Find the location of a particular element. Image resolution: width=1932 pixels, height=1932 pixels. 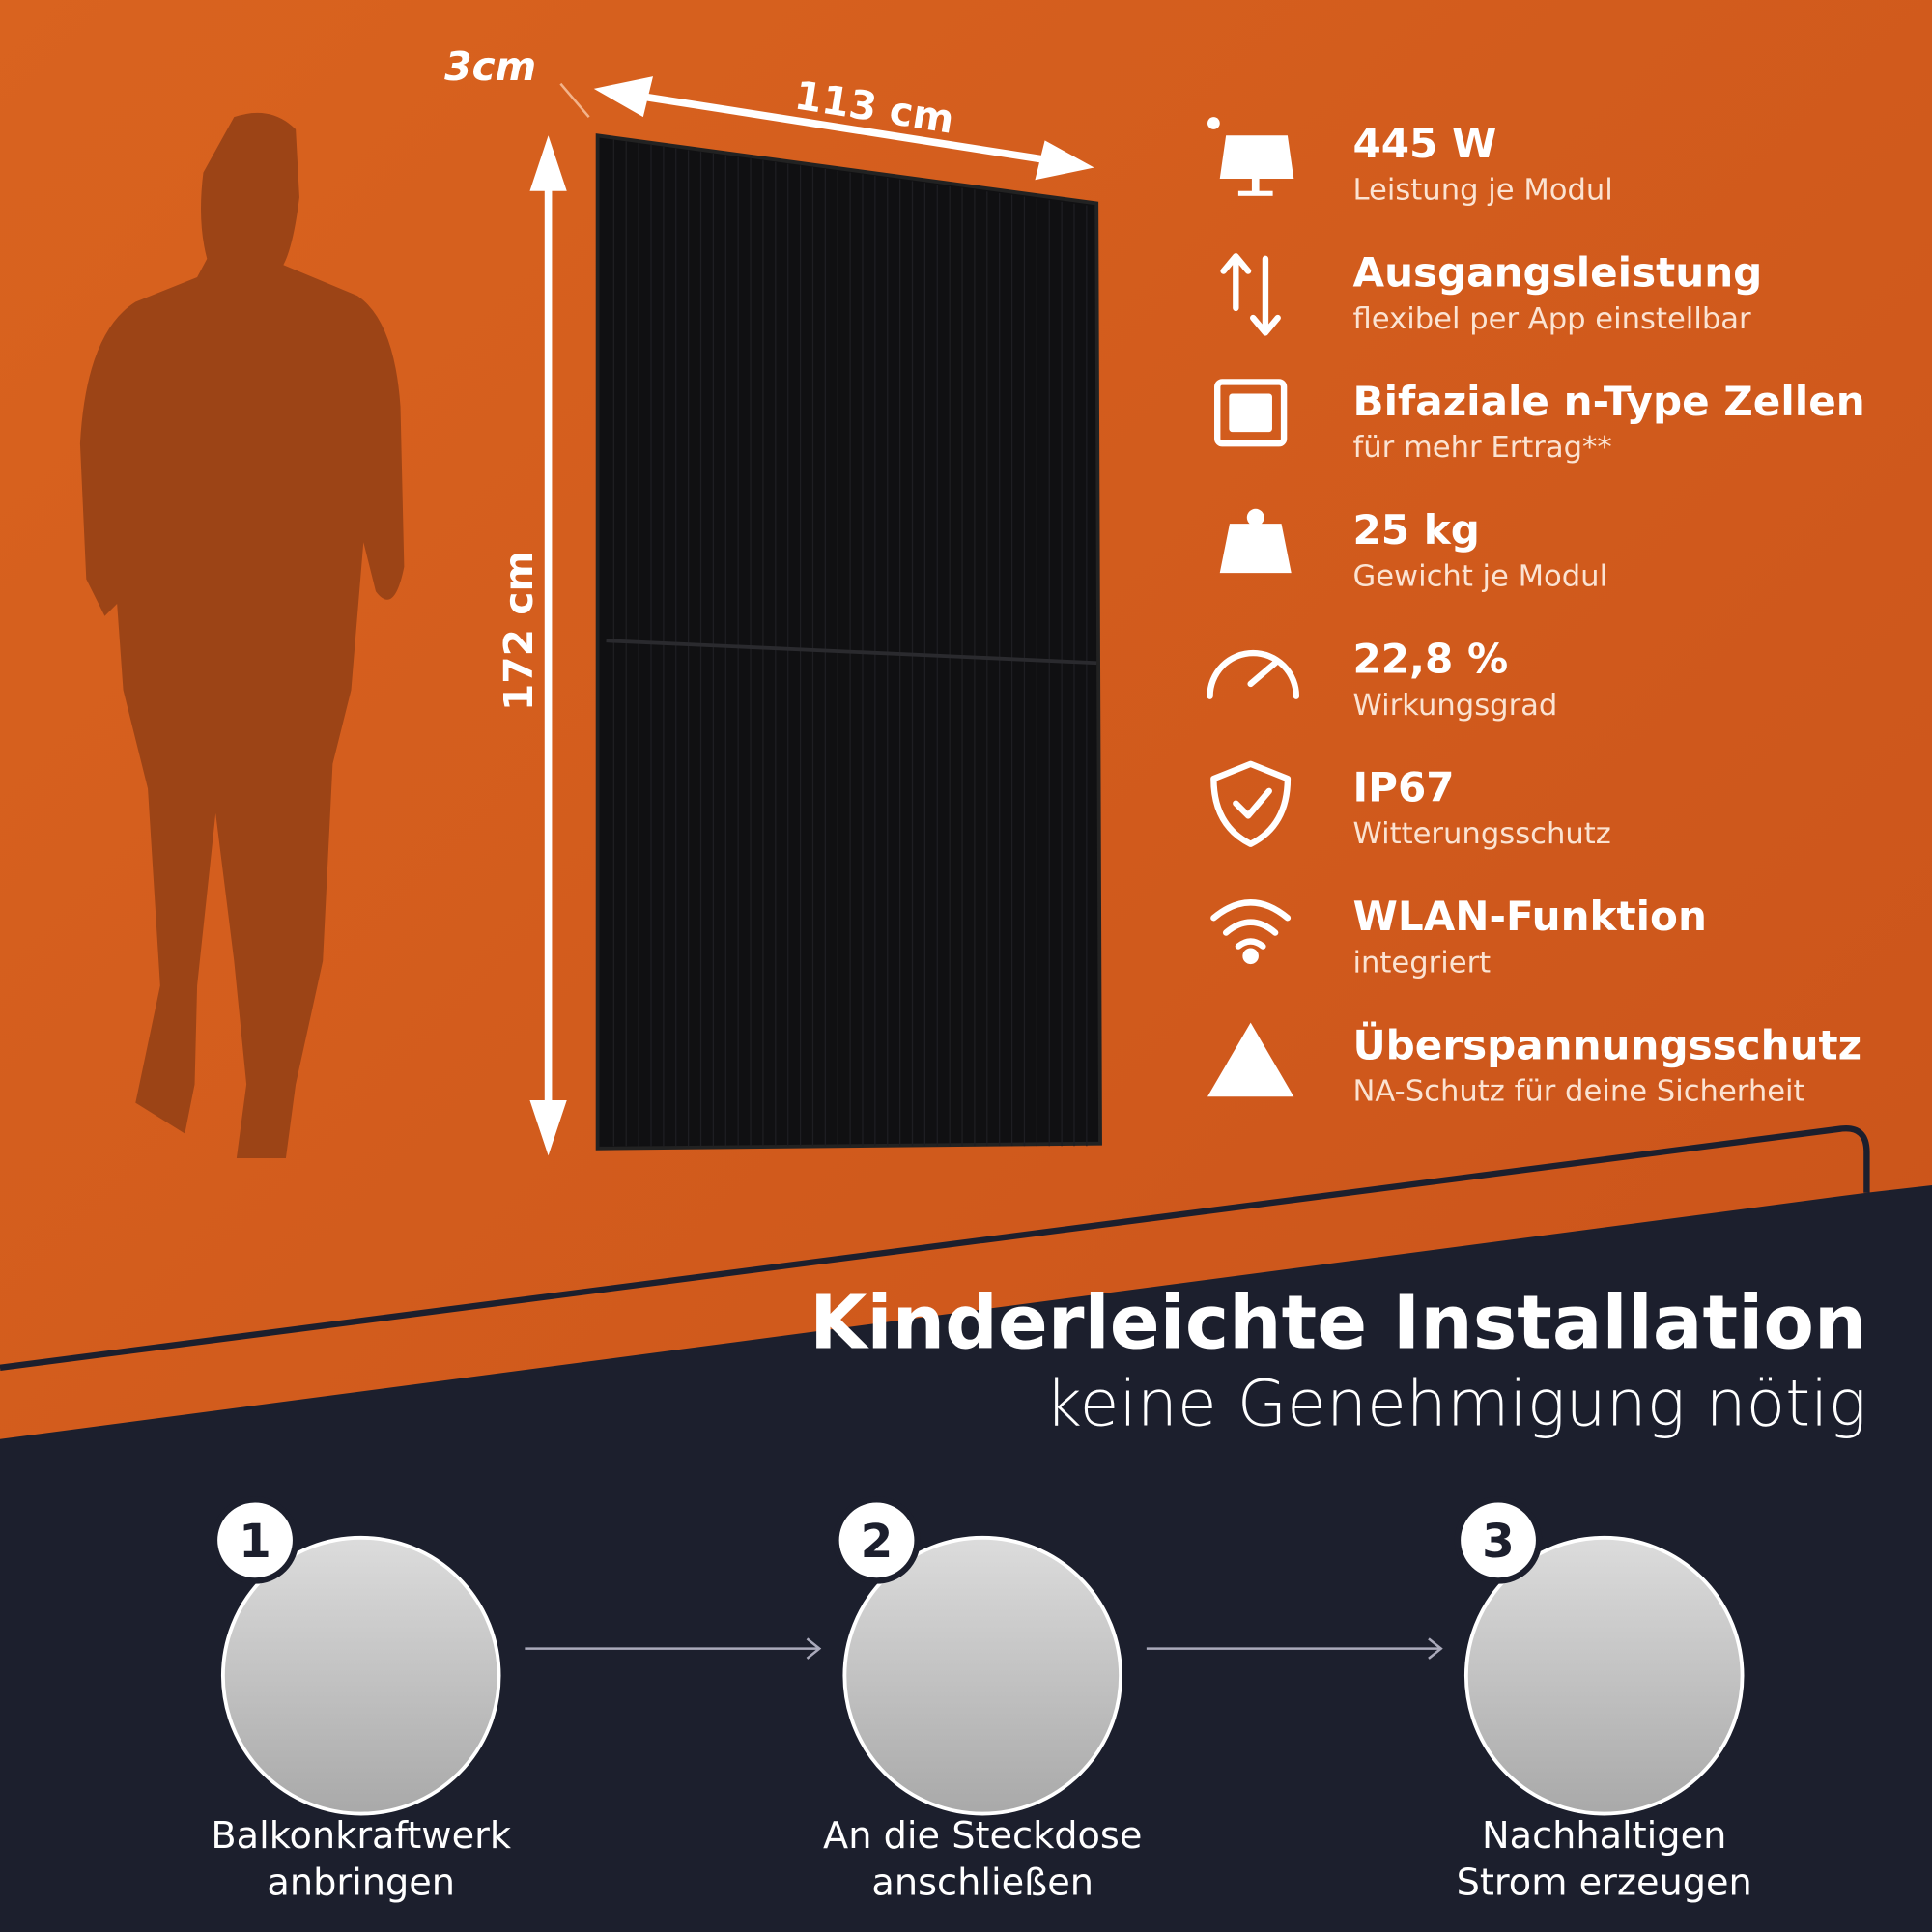

feature-subtitle: Witterungsschutz is located at coordinates (1482, 834).